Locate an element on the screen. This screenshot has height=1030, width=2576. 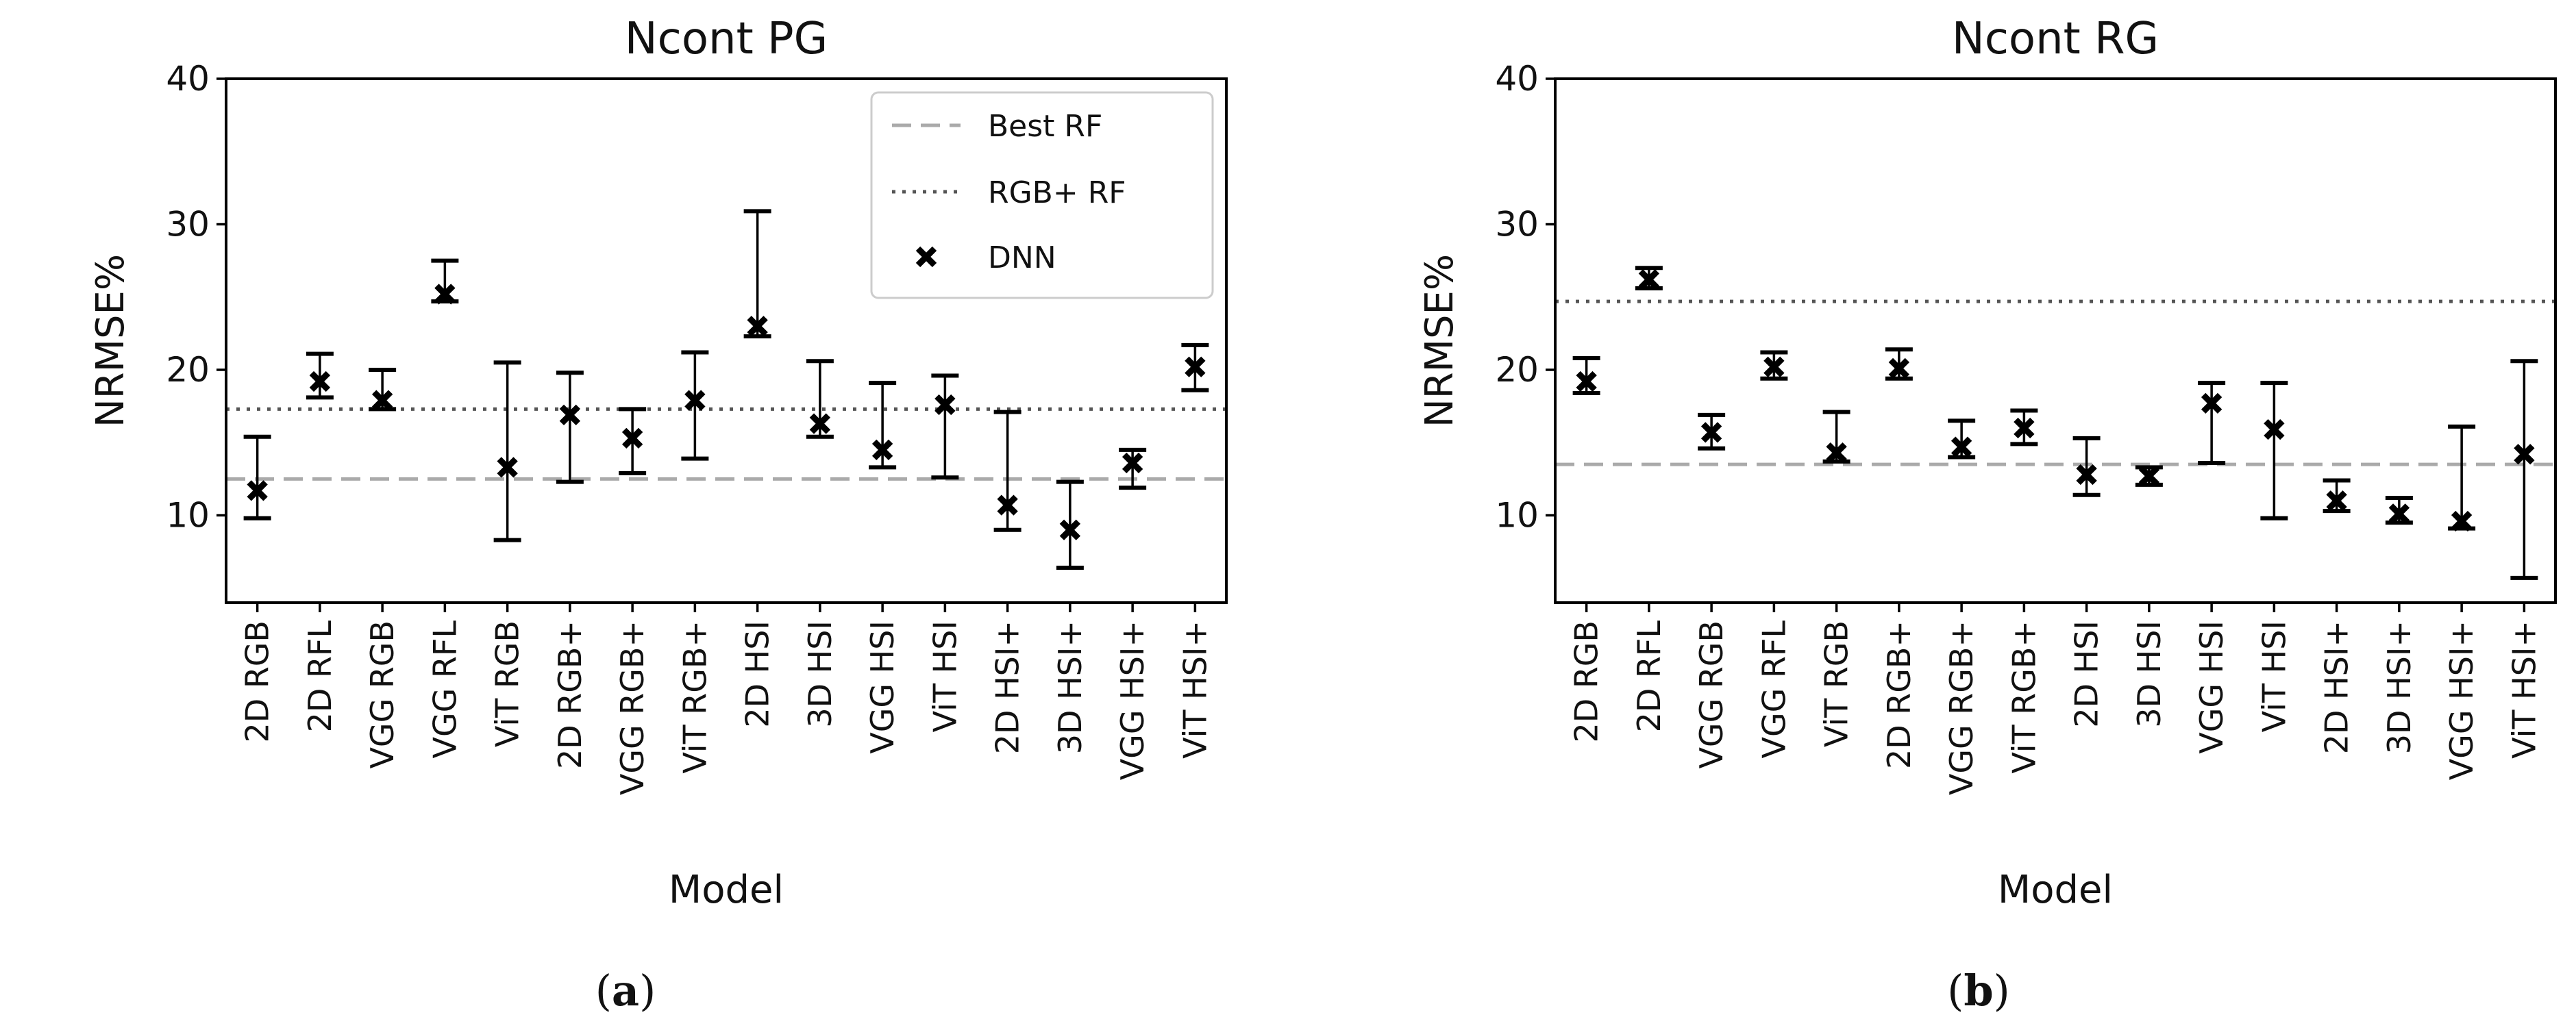
x-tick-label: 2D HSI is located at coordinates (757, 674).